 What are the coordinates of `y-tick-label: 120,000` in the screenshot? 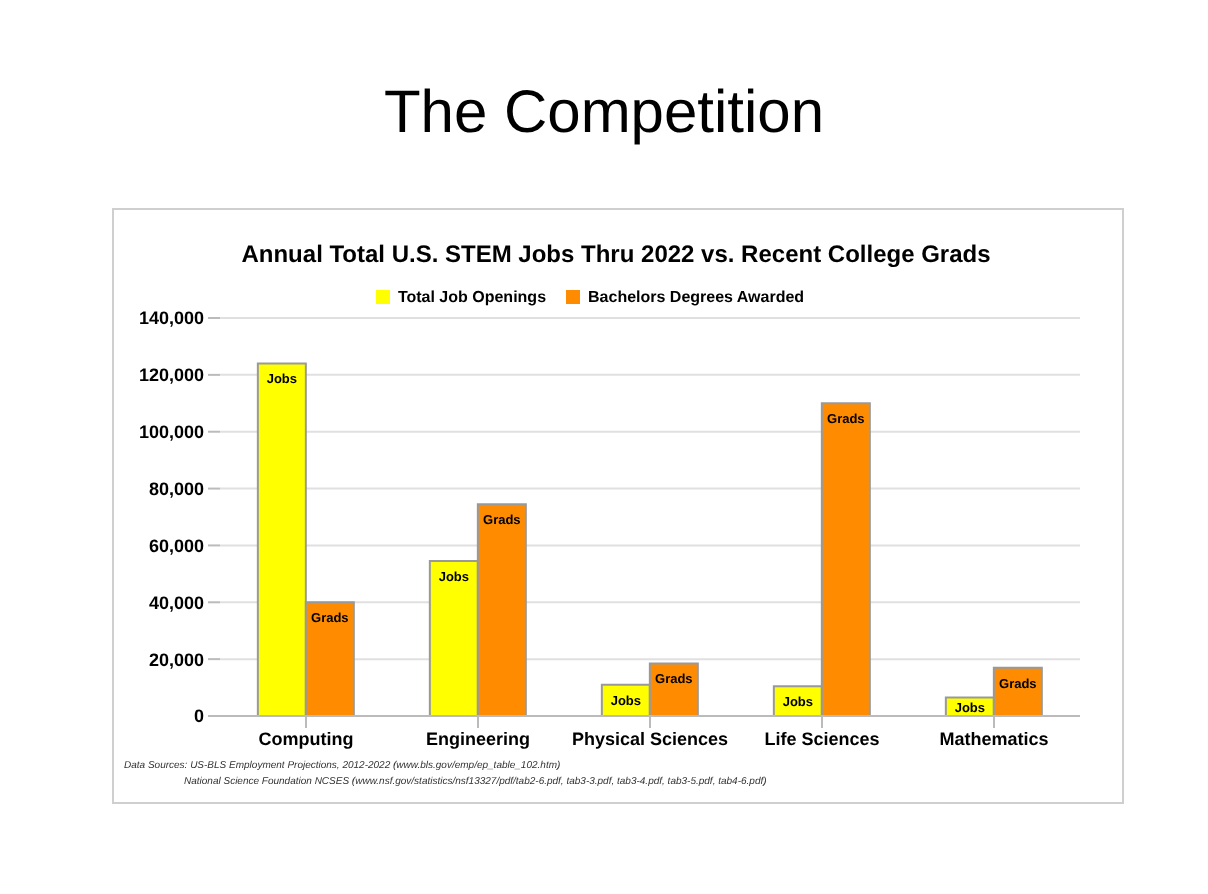 It's located at (171, 375).